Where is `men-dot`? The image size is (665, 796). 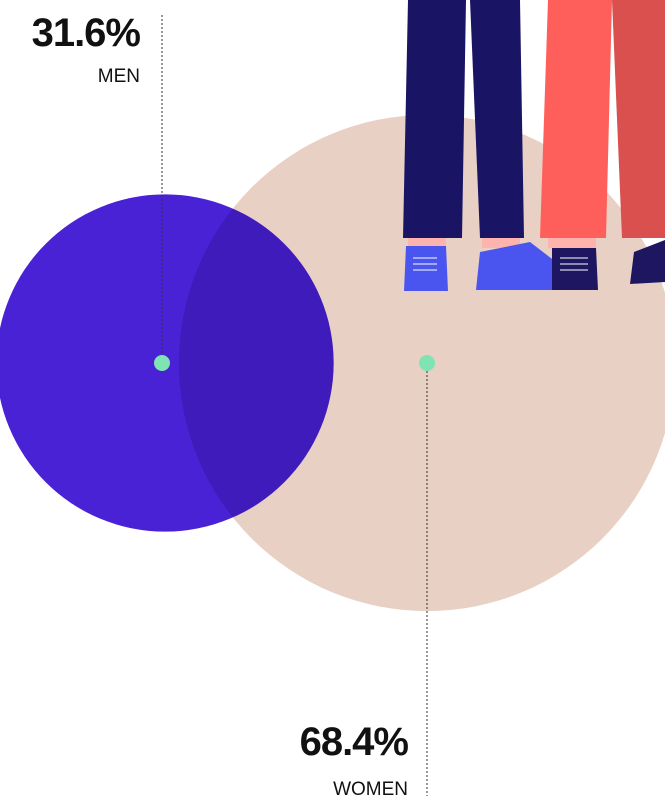
men-dot is located at coordinates (162, 363).